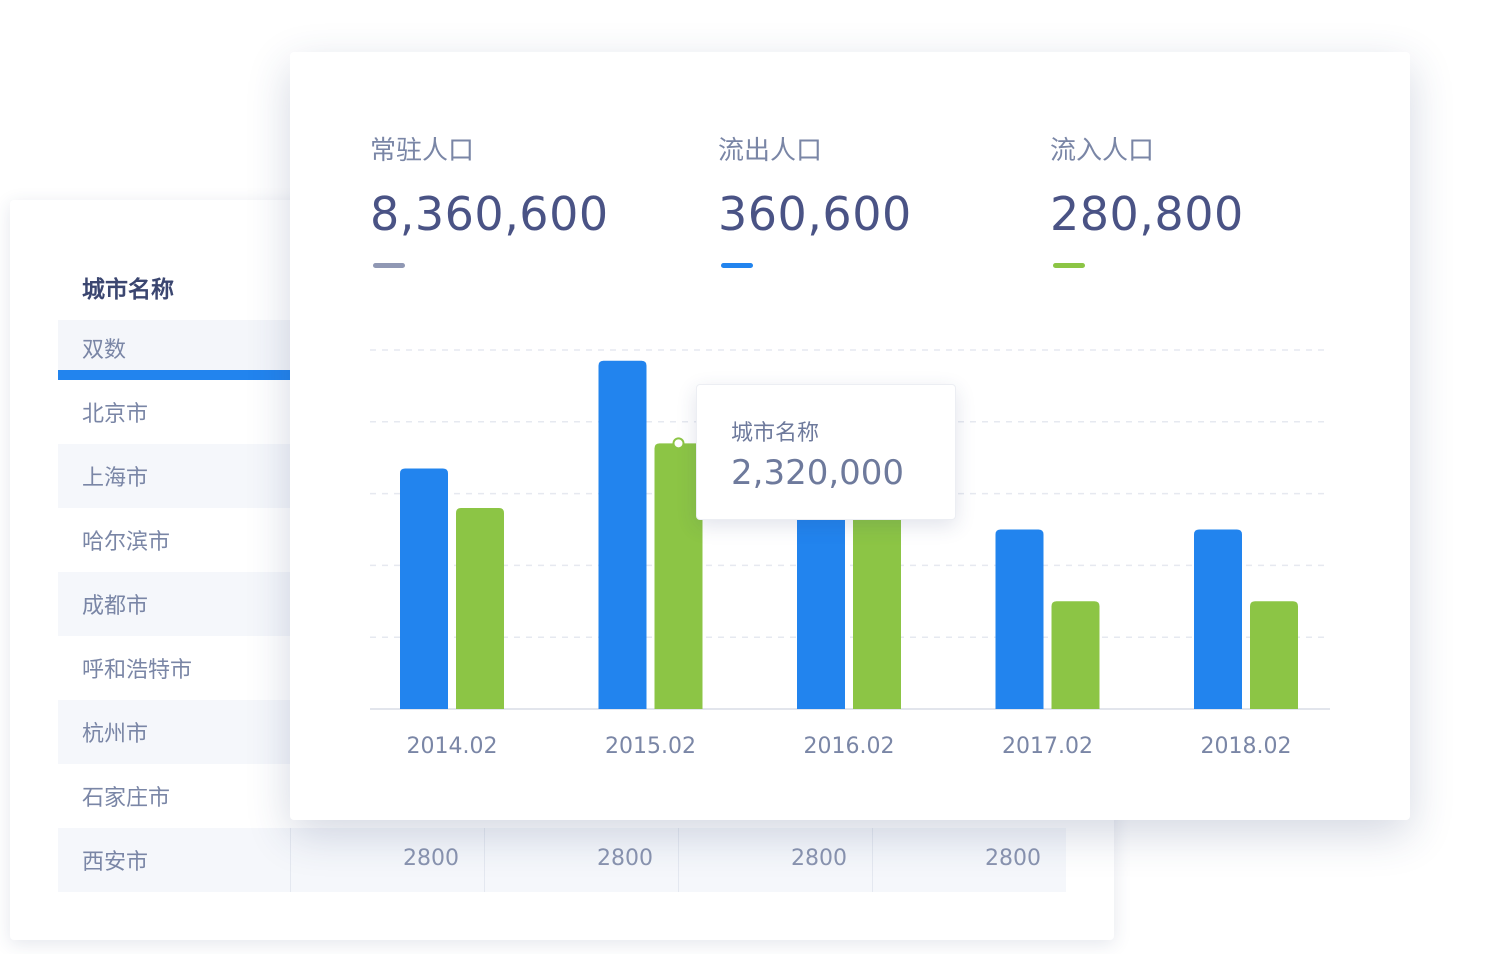 Image resolution: width=1492 pixels, height=954 pixels. I want to click on stat-outflow-population: 流出人口 360,600, so click(815, 199).